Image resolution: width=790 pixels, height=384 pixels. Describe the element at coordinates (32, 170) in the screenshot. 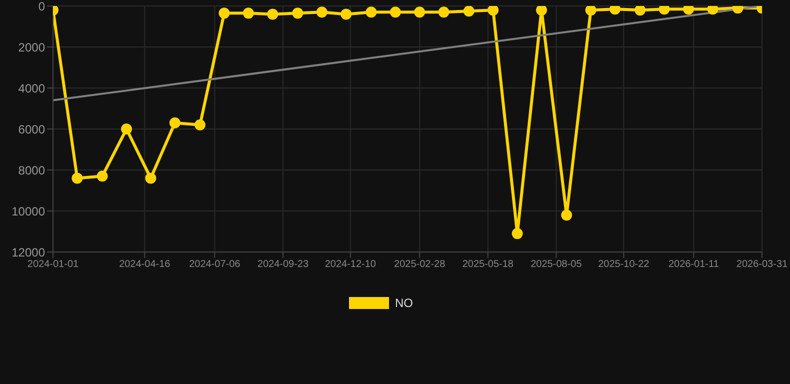

I see `y-tick-label: 8000` at that location.